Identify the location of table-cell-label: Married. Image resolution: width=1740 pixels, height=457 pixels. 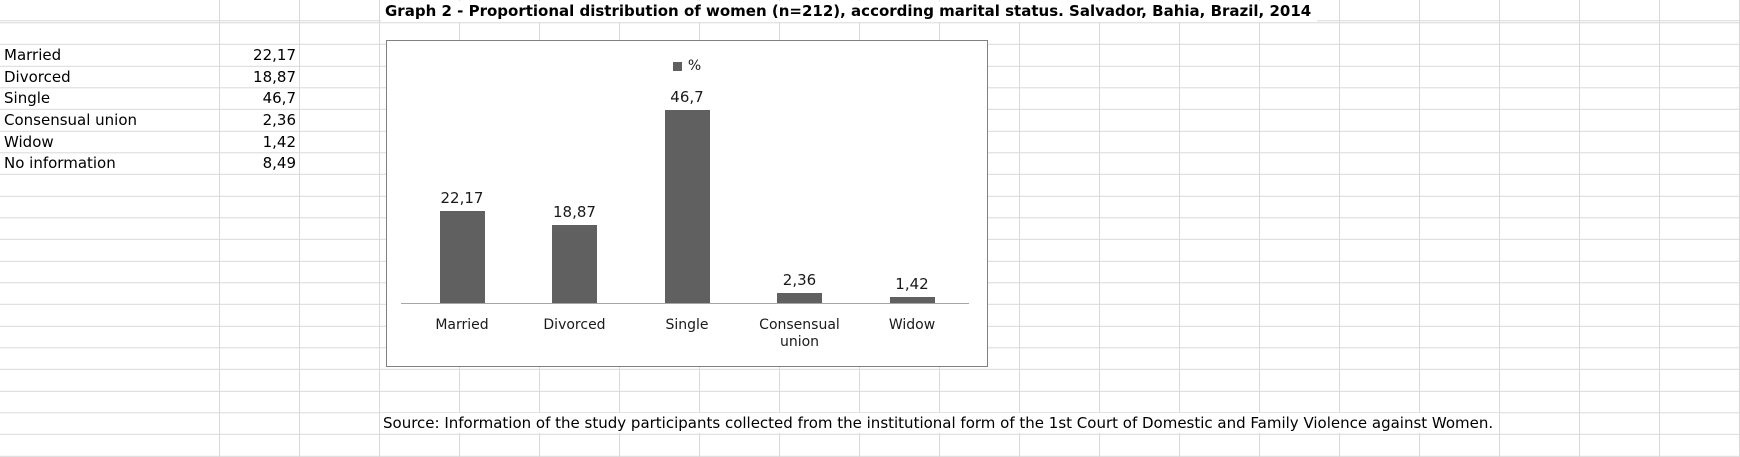
(33, 55).